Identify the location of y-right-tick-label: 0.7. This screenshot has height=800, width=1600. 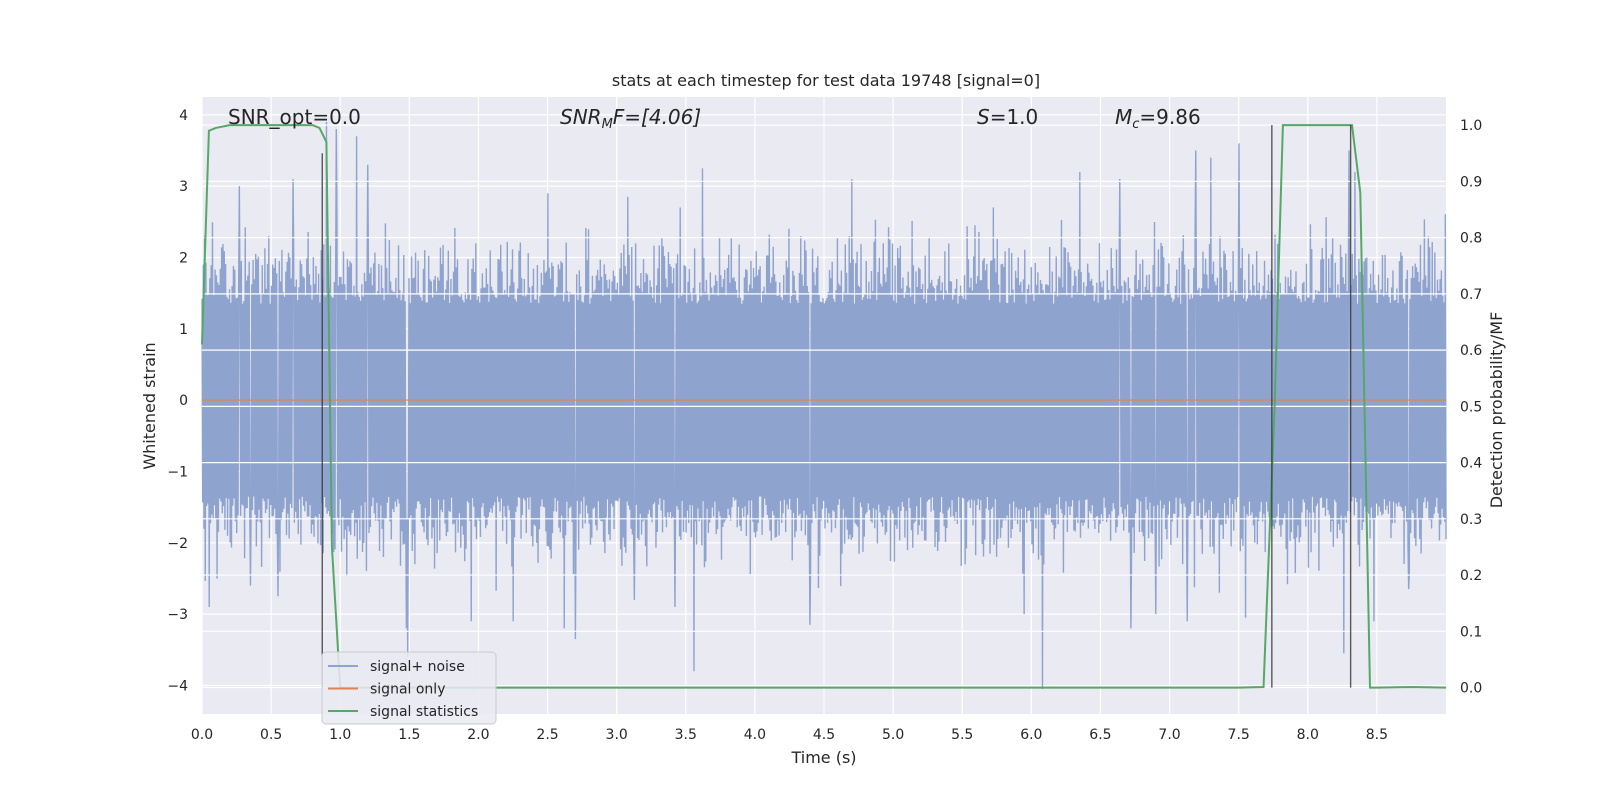
(1471, 295).